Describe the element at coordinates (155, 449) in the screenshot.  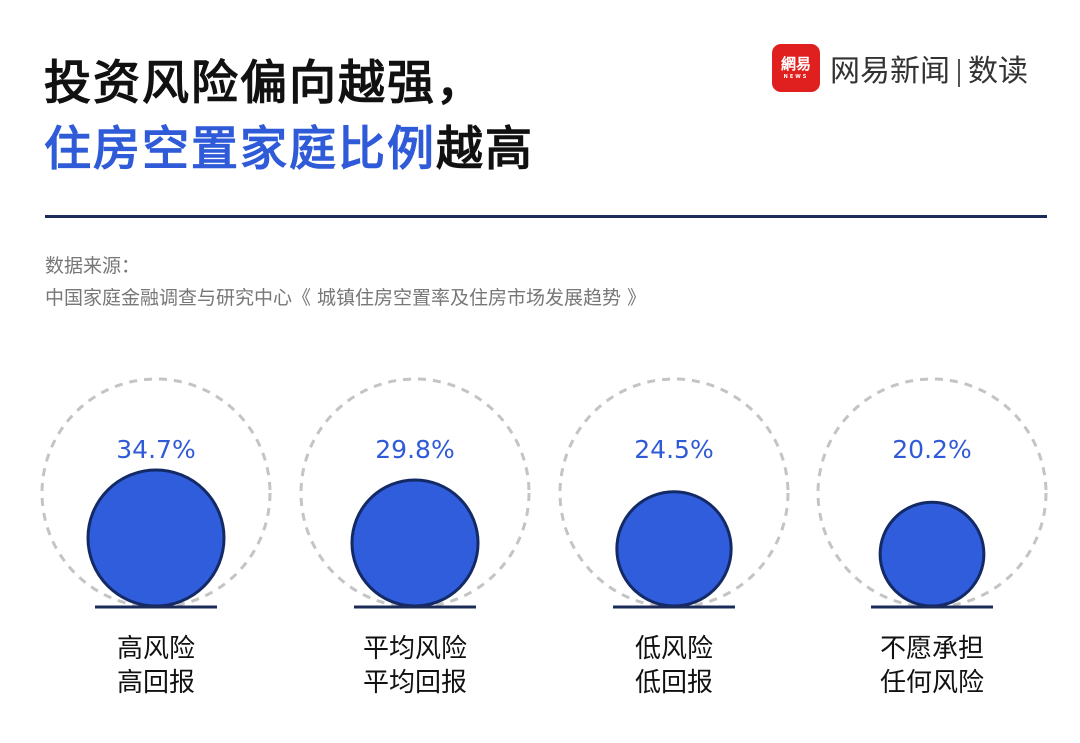
I see `value-label: 34.7%` at that location.